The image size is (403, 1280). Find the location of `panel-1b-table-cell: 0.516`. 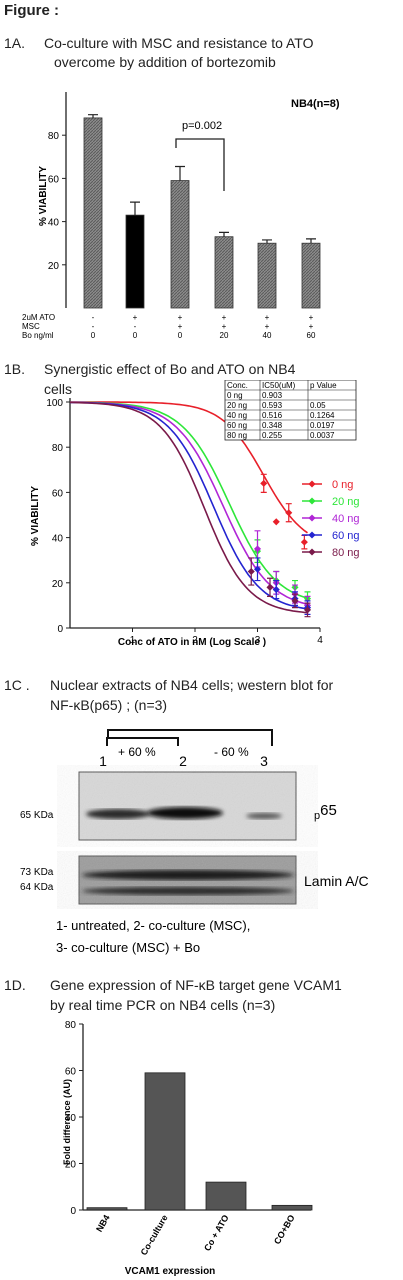

panel-1b-table-cell: 0.516 is located at coordinates (272, 415).